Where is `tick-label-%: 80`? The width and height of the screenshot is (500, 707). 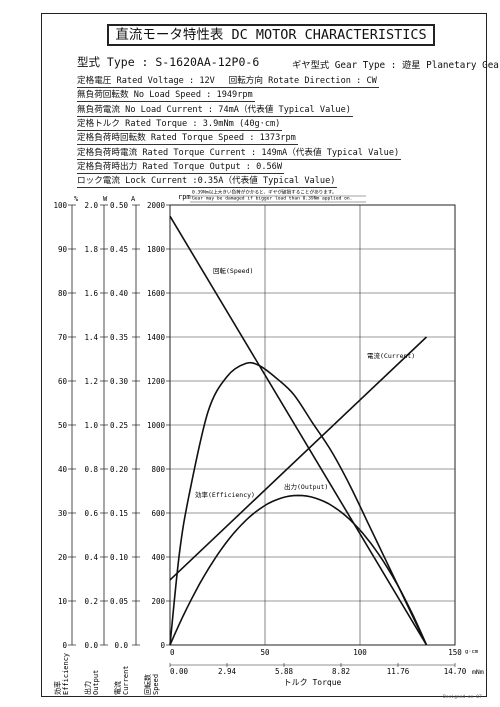 tick-label-%: 80 is located at coordinates (63, 293).